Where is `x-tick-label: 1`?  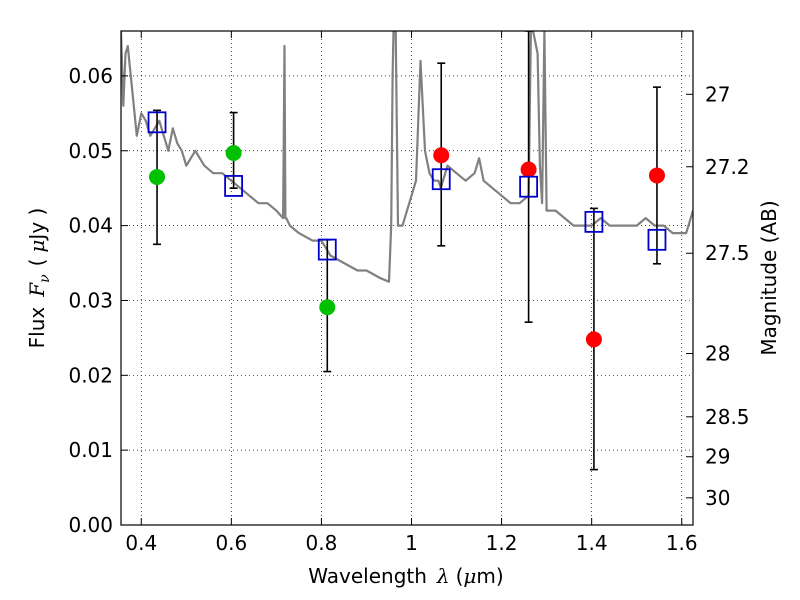 x-tick-label: 1 is located at coordinates (411, 543).